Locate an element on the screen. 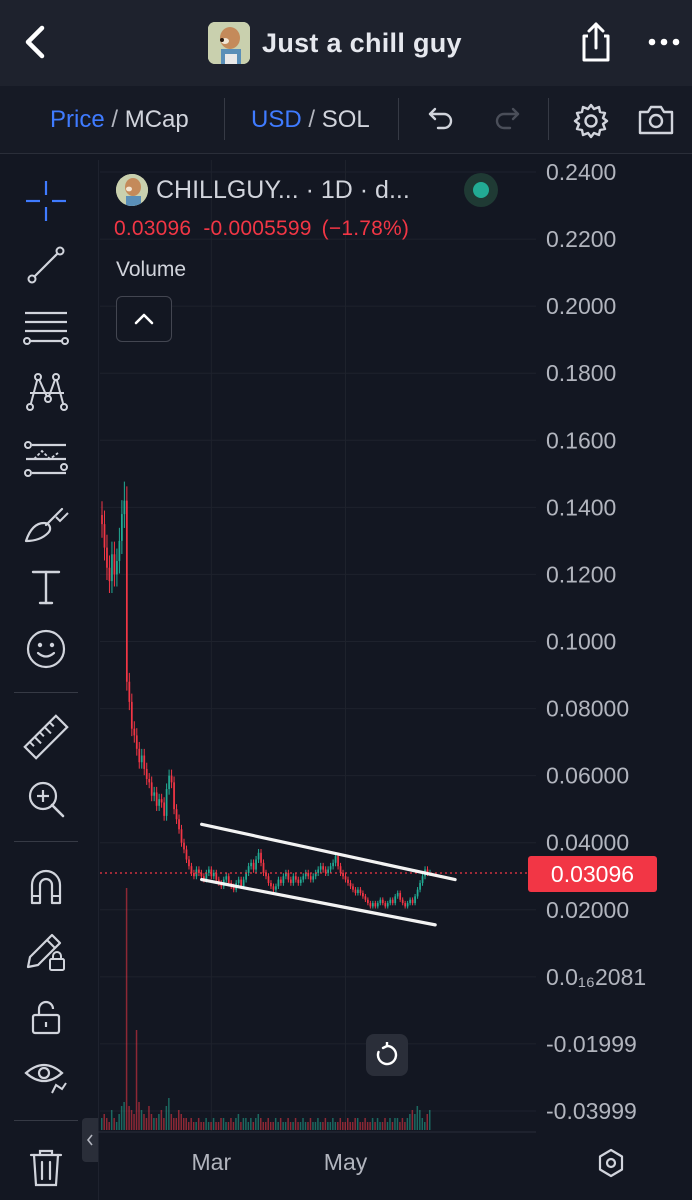 This screenshot has height=1200, width=692. undo-icon is located at coordinates (440, 118).